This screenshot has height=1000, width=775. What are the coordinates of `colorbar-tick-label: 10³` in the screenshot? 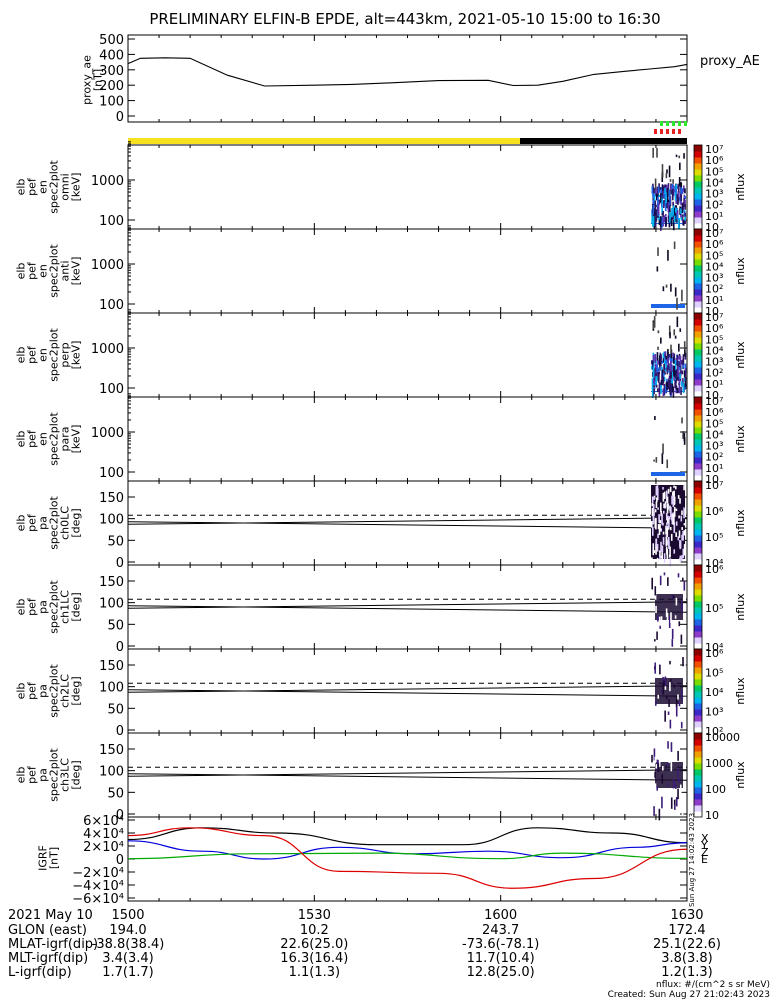 It's located at (714, 362).